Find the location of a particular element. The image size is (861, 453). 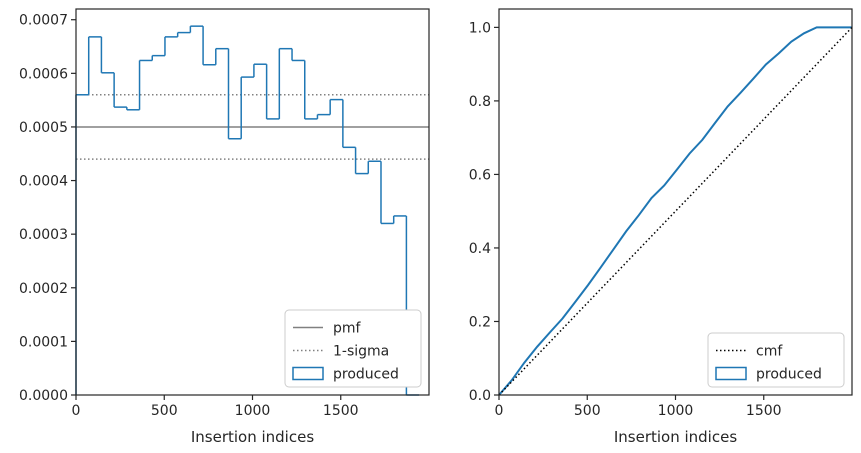

y-tick-label: 0.4 is located at coordinates (480, 249).